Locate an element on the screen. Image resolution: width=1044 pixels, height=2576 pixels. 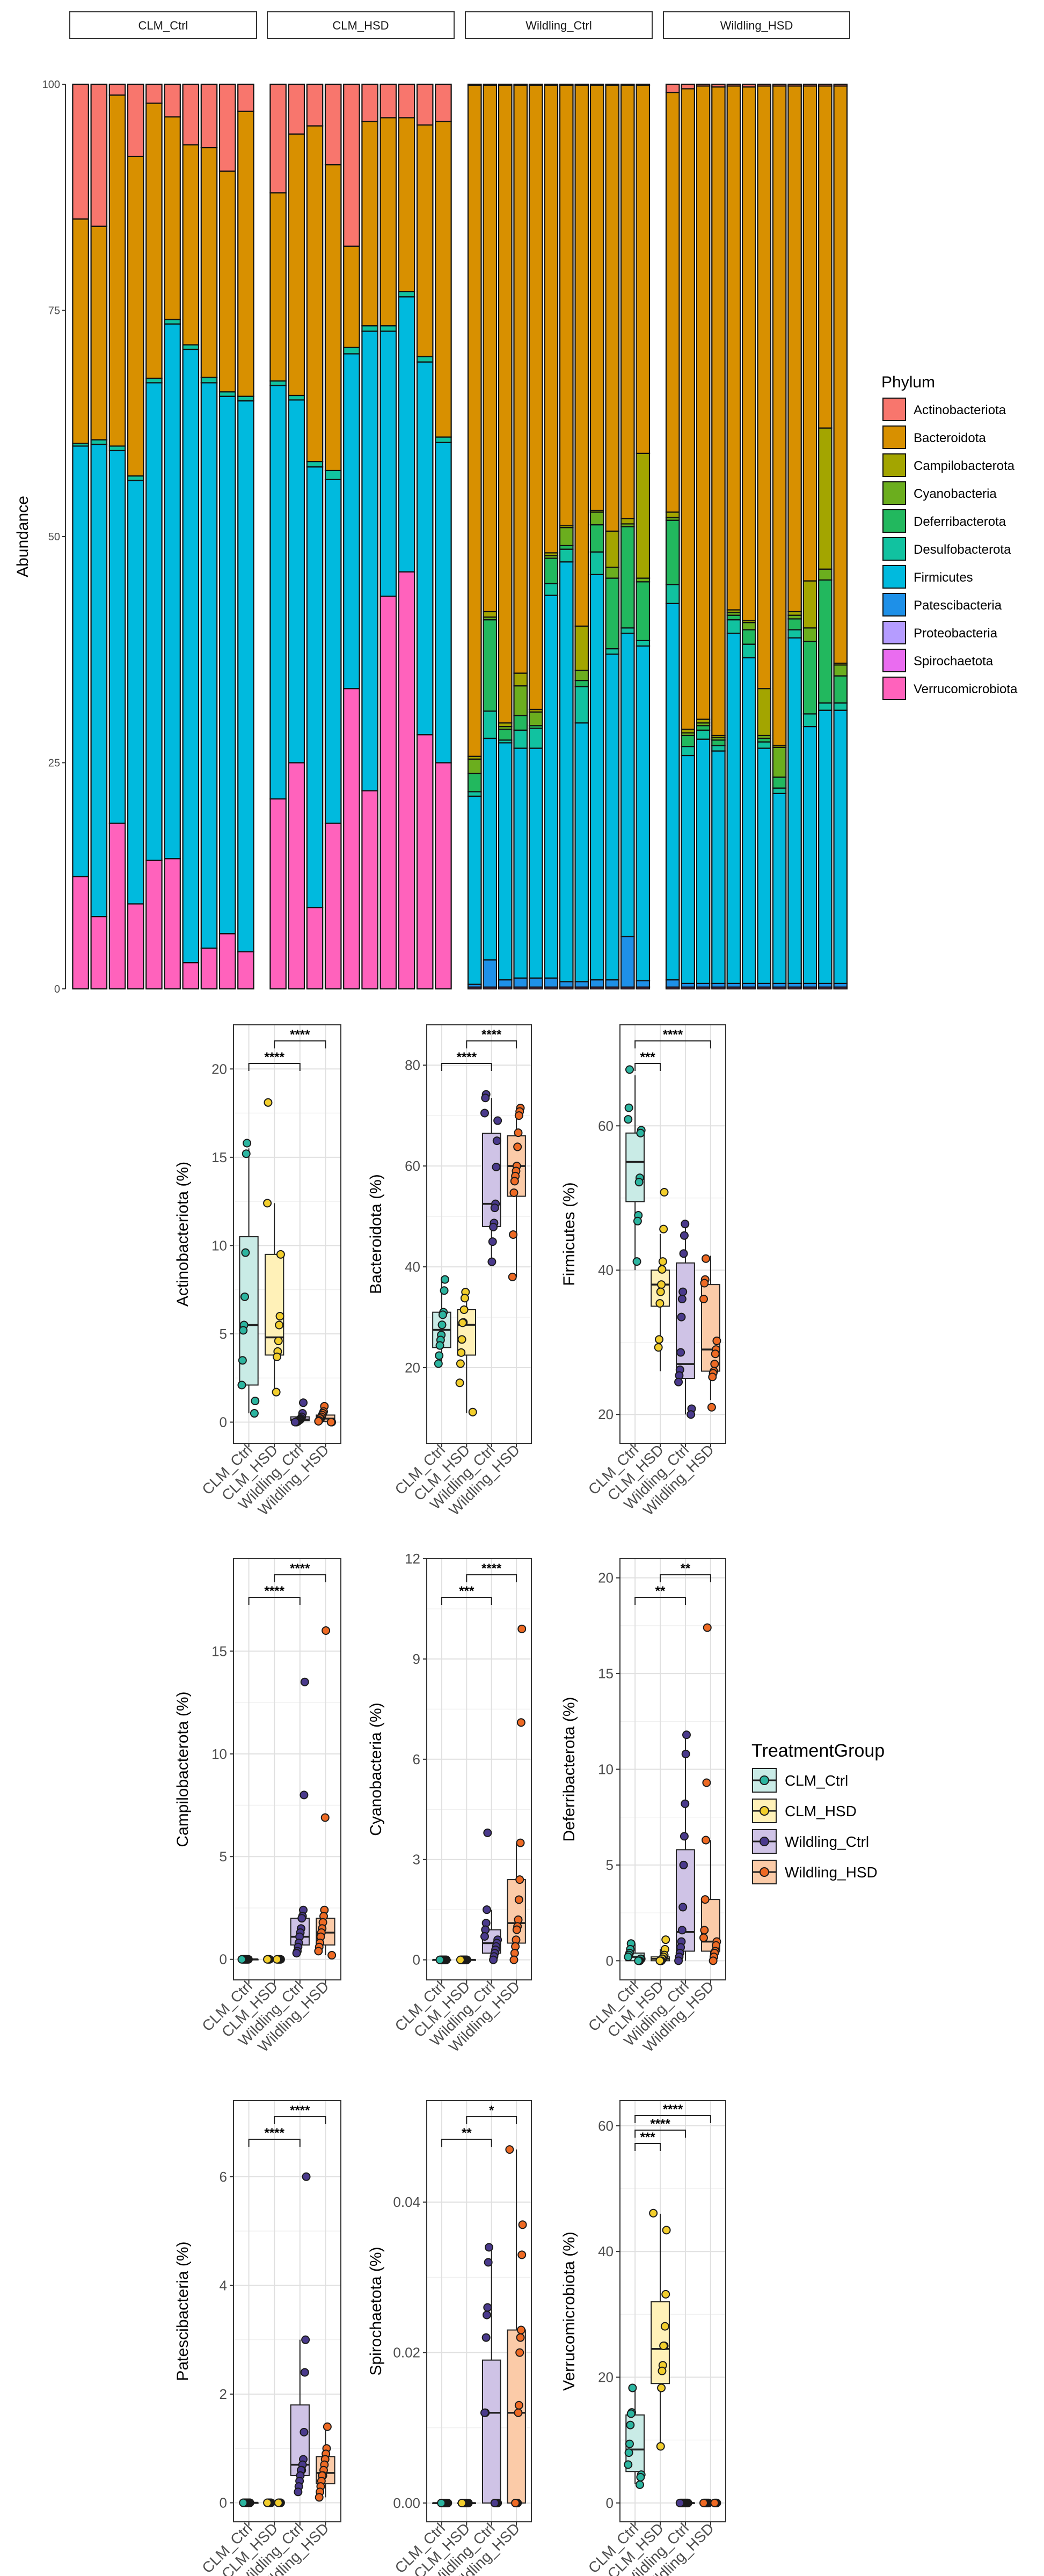
y-tick-label: 3 is located at coordinates (416, 1860).